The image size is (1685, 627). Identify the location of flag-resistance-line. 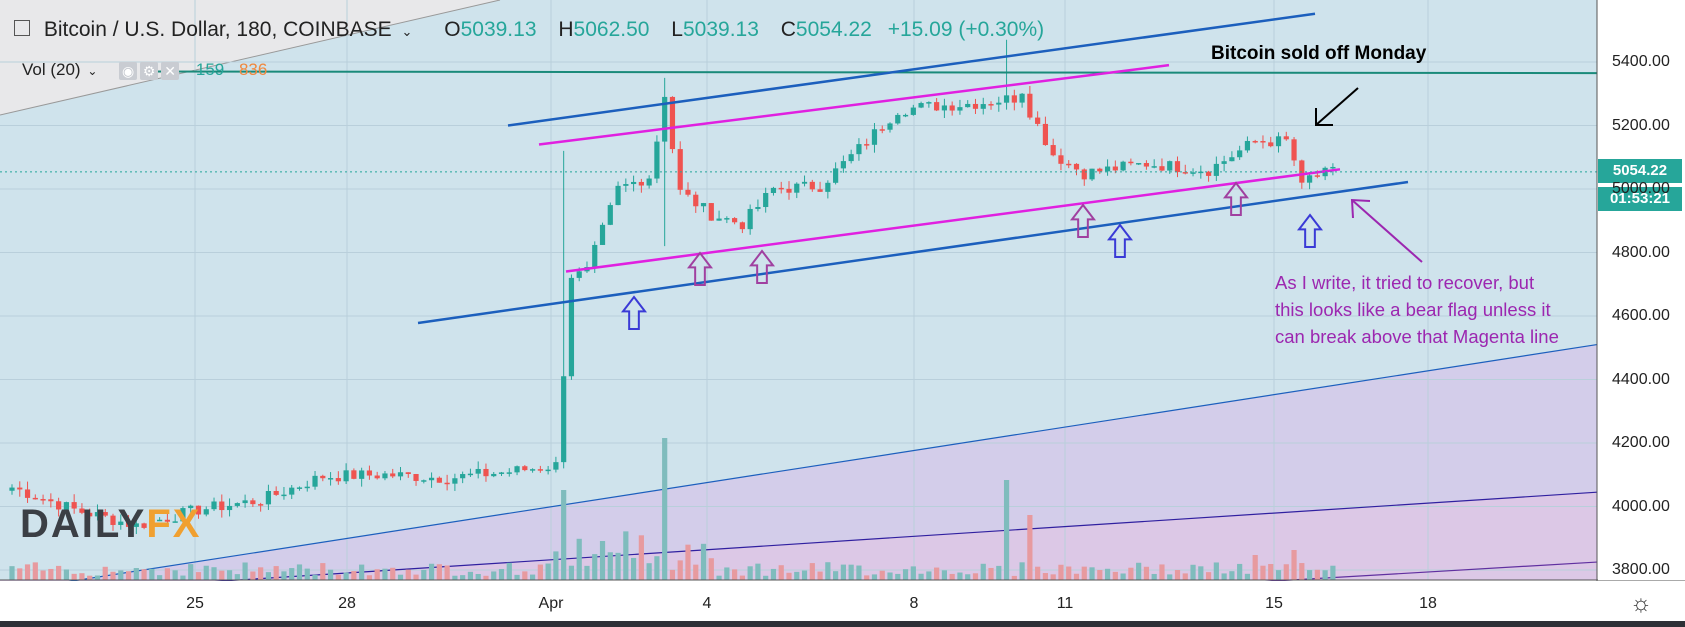
(854, 104).